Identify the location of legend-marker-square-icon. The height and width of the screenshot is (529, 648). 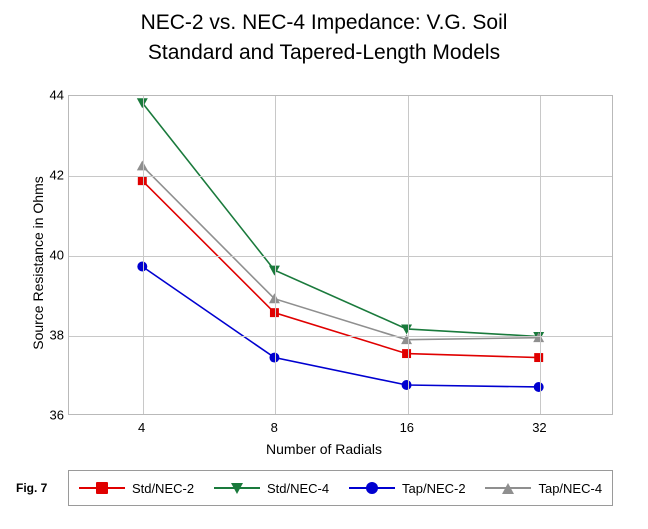
(101, 488).